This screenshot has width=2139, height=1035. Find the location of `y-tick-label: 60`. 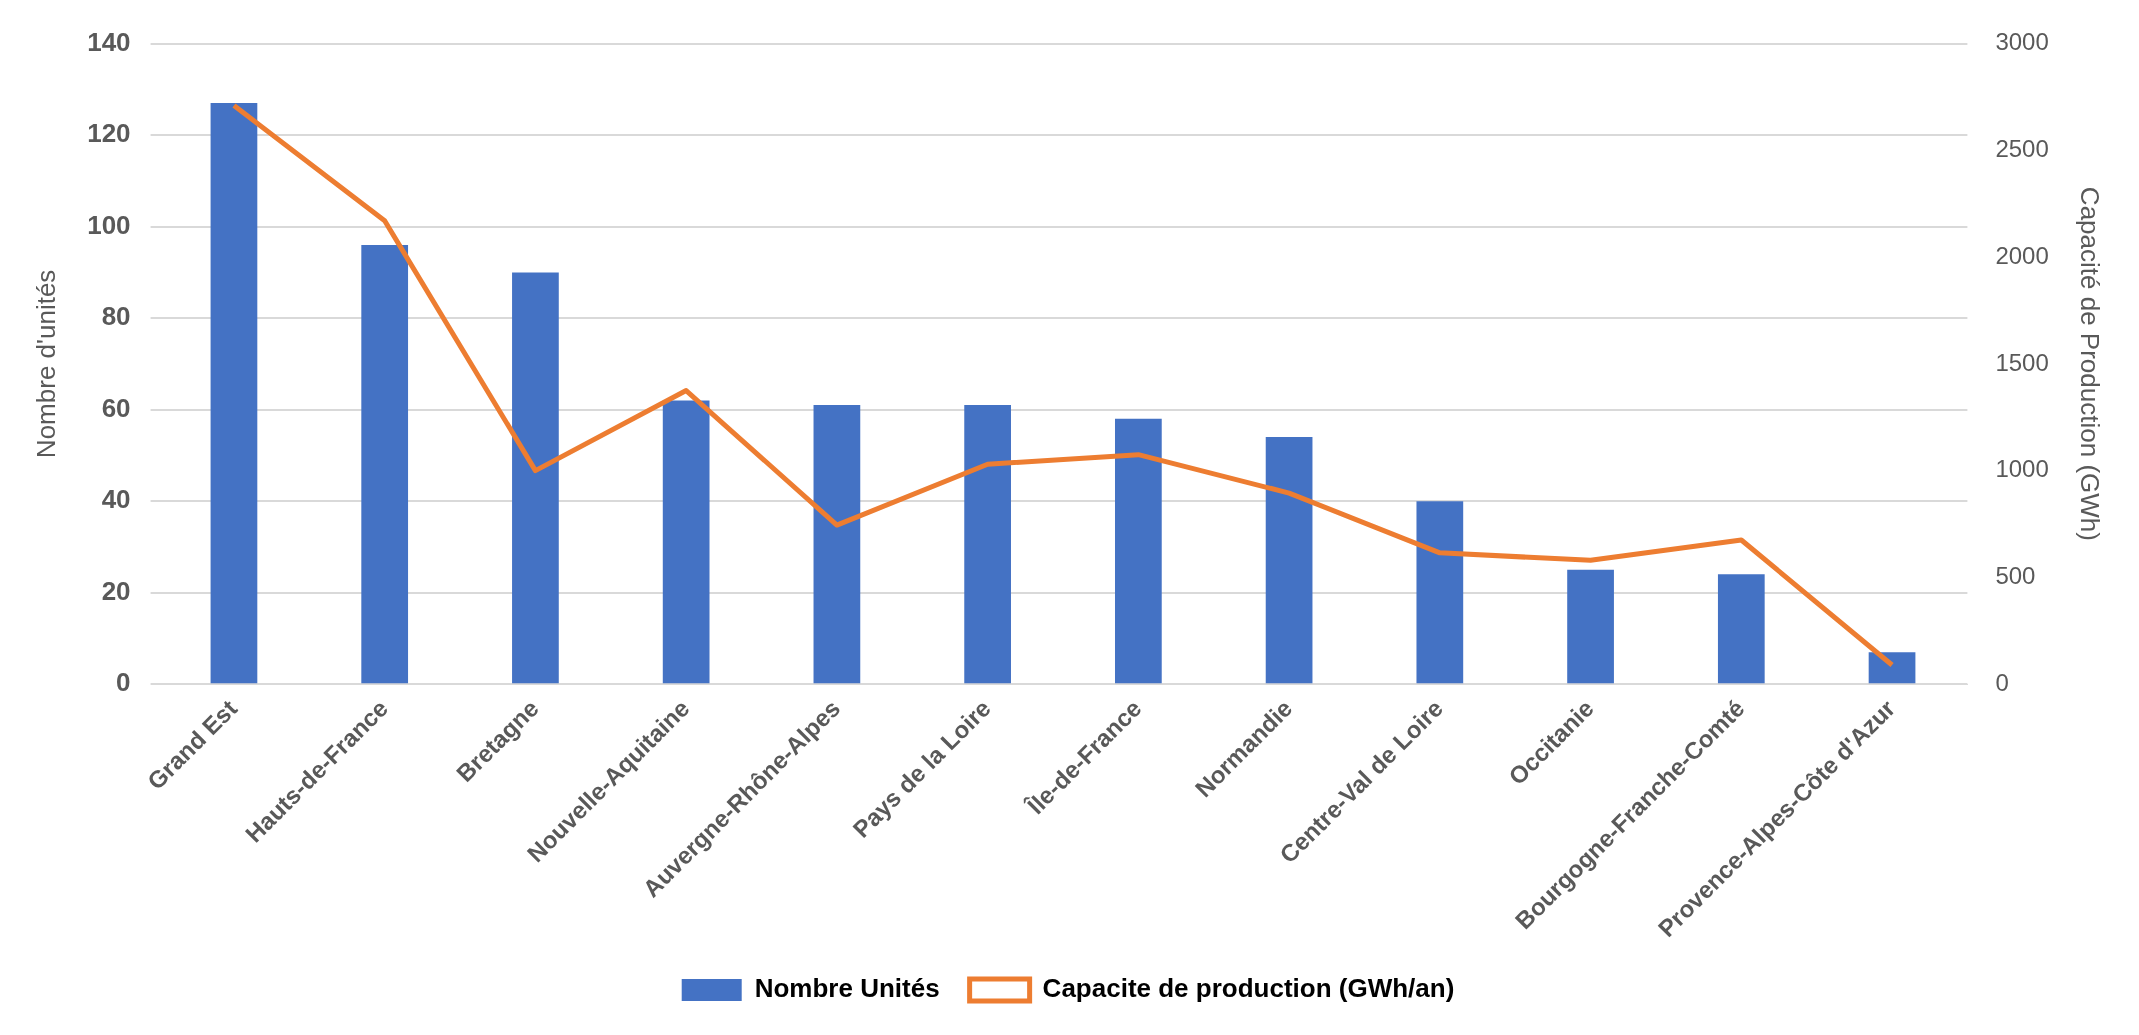

y-tick-label: 60 is located at coordinates (116, 407).